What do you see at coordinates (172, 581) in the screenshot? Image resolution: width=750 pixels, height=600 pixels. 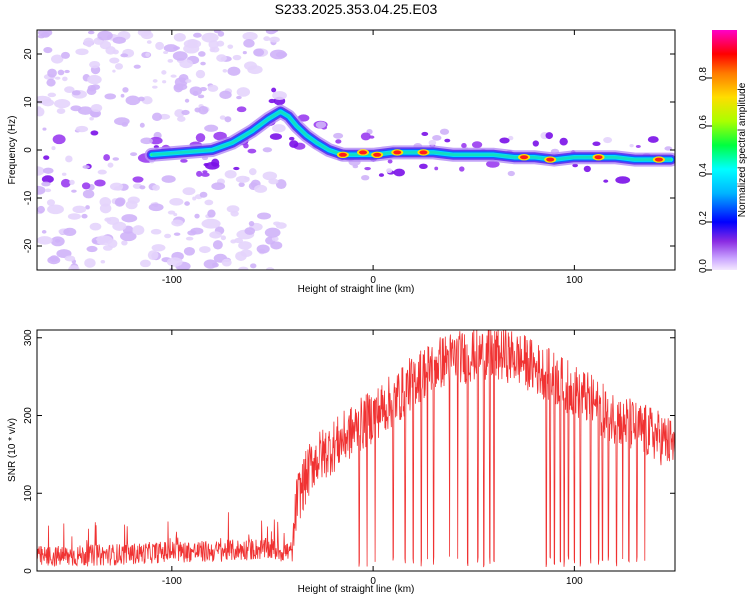 I see `x-tick-label: -100` at bounding box center [172, 581].